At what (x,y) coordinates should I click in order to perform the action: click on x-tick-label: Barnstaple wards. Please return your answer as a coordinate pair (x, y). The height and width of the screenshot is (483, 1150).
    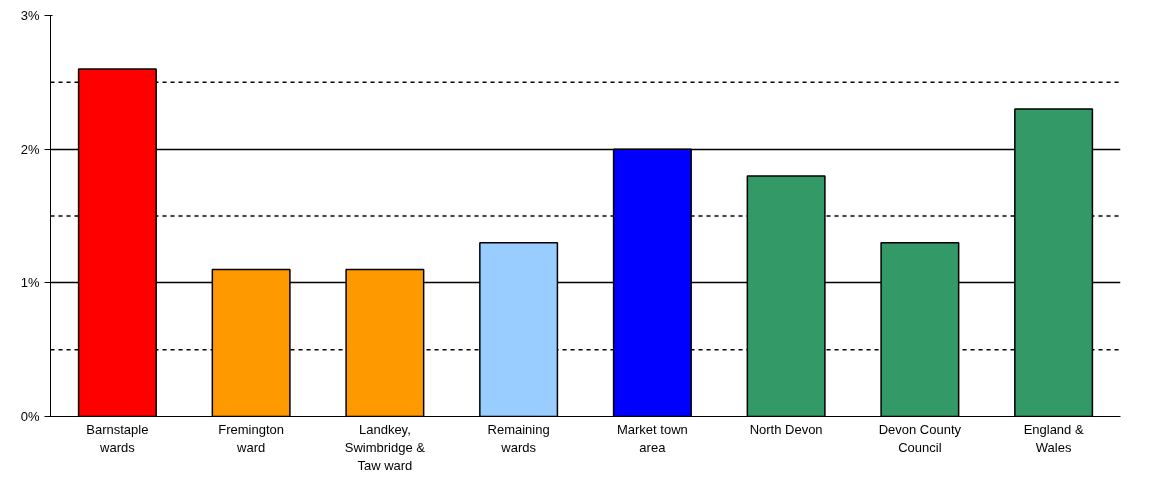
    Looking at the image, I should click on (117, 438).